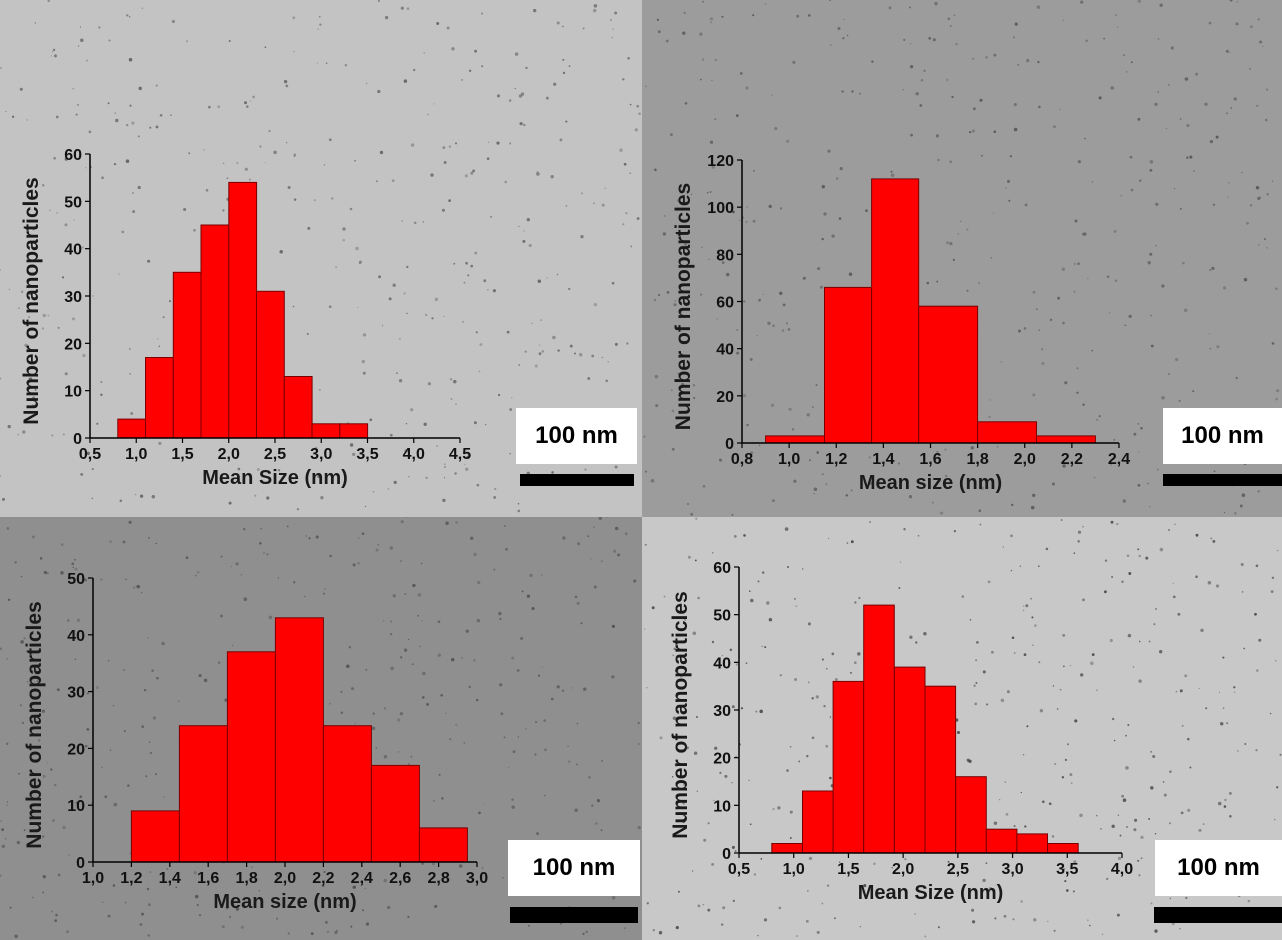  I want to click on x-tick-label: 4,5, so click(460, 454).